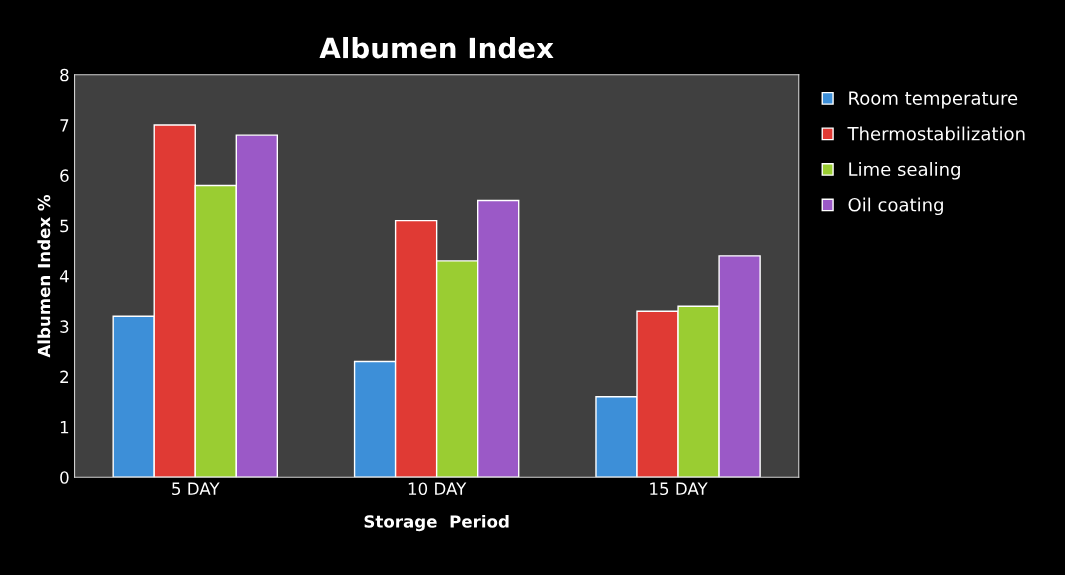 Image resolution: width=1065 pixels, height=575 pixels. Describe the element at coordinates (64, 75) in the screenshot. I see `y-tick-label: 8` at that location.